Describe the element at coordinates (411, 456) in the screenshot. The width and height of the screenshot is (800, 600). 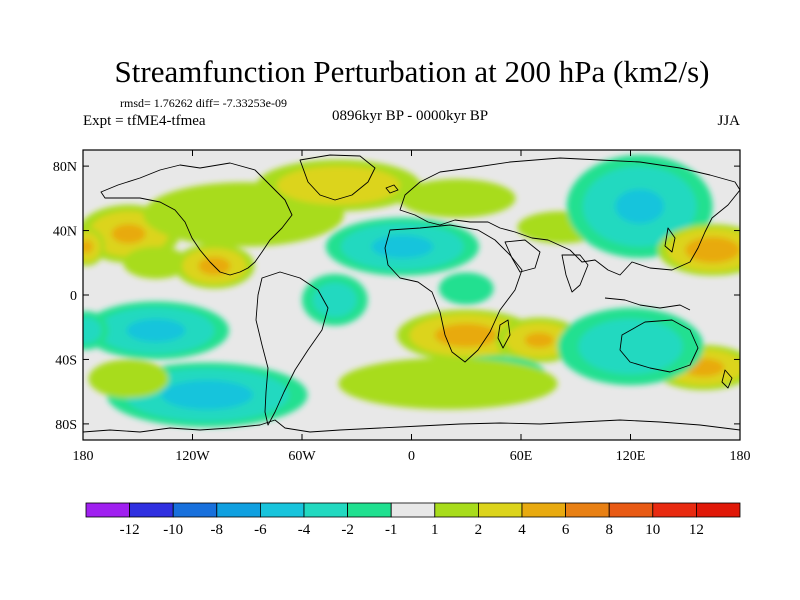
I see `x-tick-label: 0` at that location.